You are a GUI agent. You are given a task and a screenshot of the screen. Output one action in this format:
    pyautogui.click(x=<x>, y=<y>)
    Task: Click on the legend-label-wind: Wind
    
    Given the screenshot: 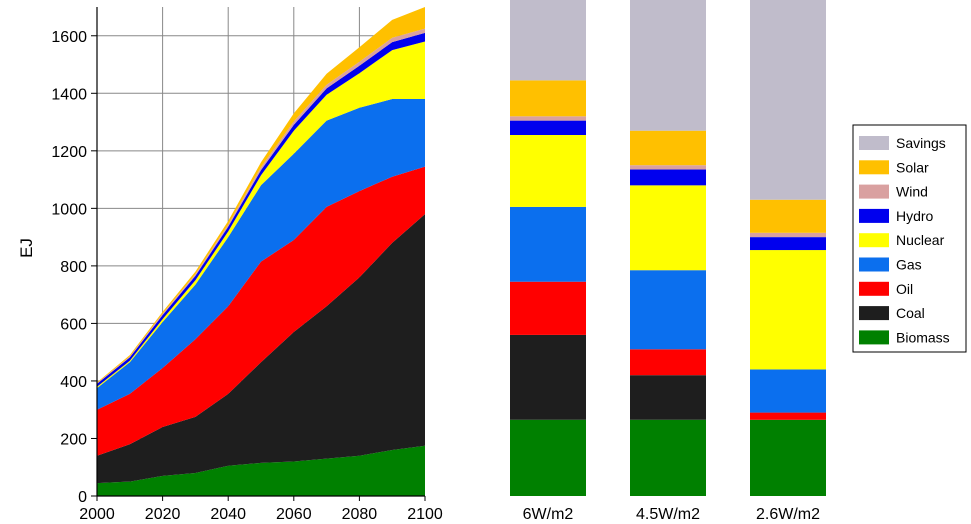 What is the action you would take?
    pyautogui.click(x=912, y=192)
    